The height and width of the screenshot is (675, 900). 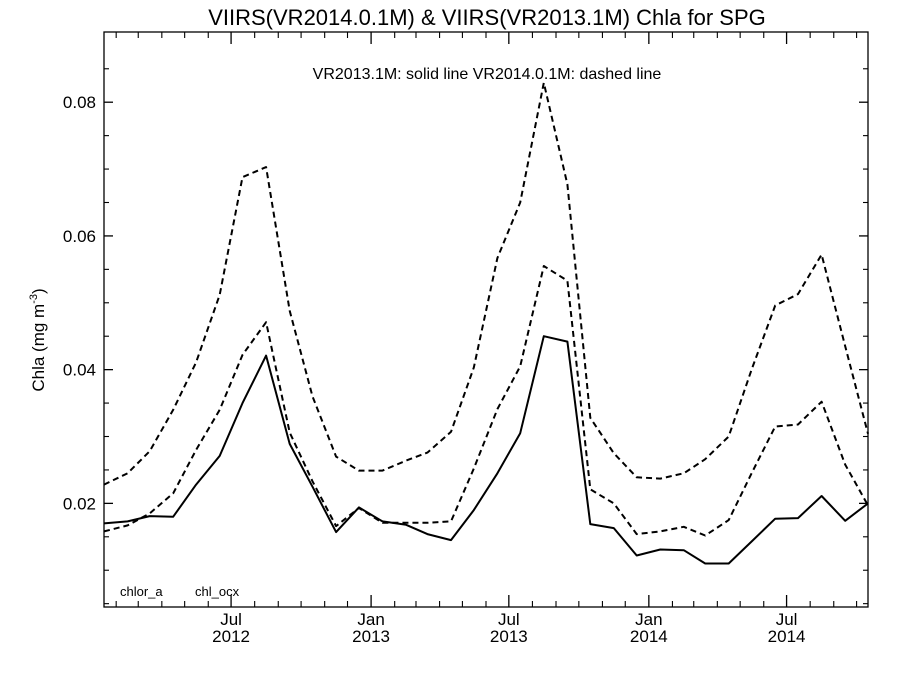 What do you see at coordinates (231, 636) in the screenshot?
I see `x-tick-label-year: 2012` at bounding box center [231, 636].